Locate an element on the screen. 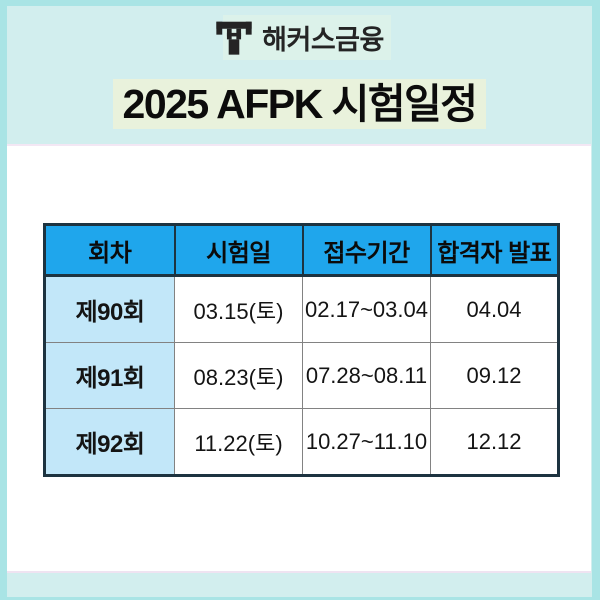 The width and height of the screenshot is (600, 600). results-date-cell: 09.12 is located at coordinates (495, 375).